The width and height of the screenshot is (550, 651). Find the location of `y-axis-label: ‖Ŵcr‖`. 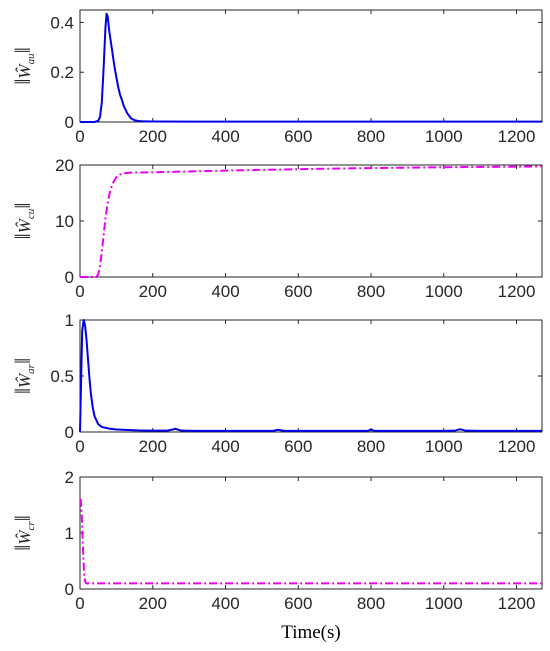

y-axis-label: ‖Ŵcr‖ is located at coordinates (23, 533).